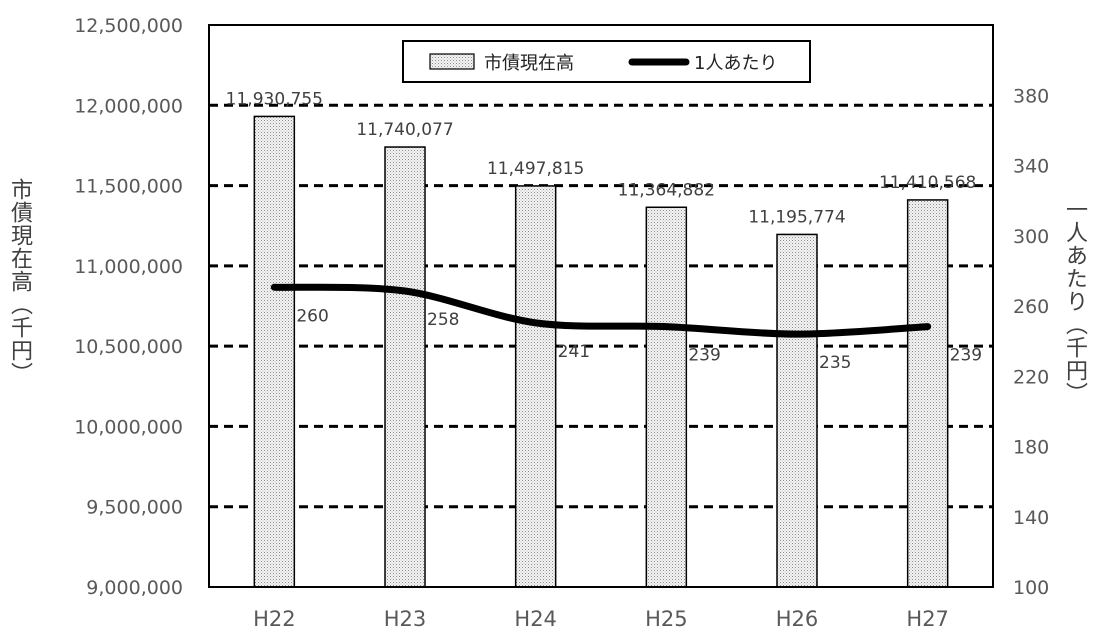  Describe the element at coordinates (128, 347) in the screenshot. I see `y-tick-label: 10,500,000` at that location.